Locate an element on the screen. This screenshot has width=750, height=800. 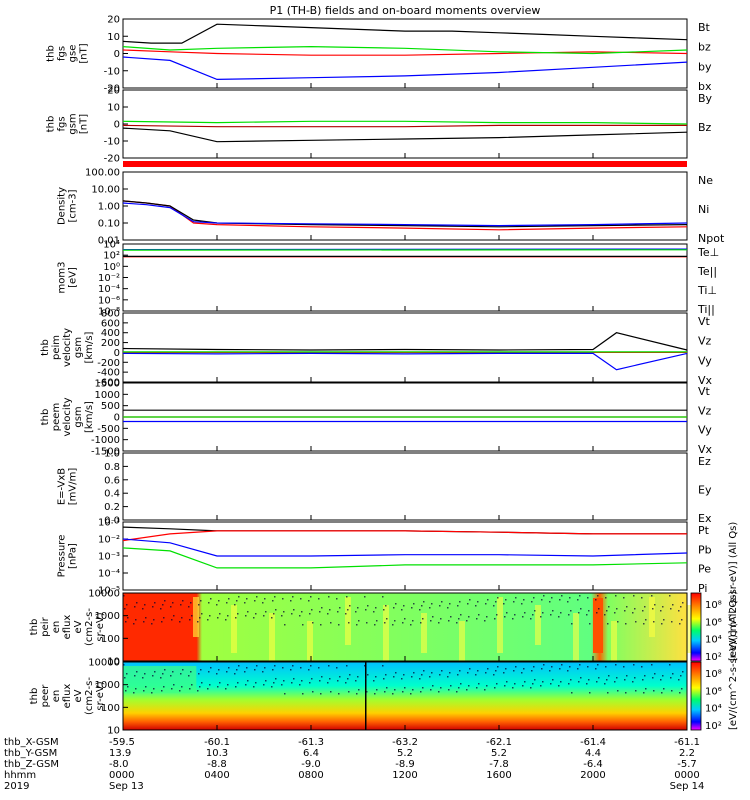
colorbar-tick-label: 10² is located at coordinates (713, 726).